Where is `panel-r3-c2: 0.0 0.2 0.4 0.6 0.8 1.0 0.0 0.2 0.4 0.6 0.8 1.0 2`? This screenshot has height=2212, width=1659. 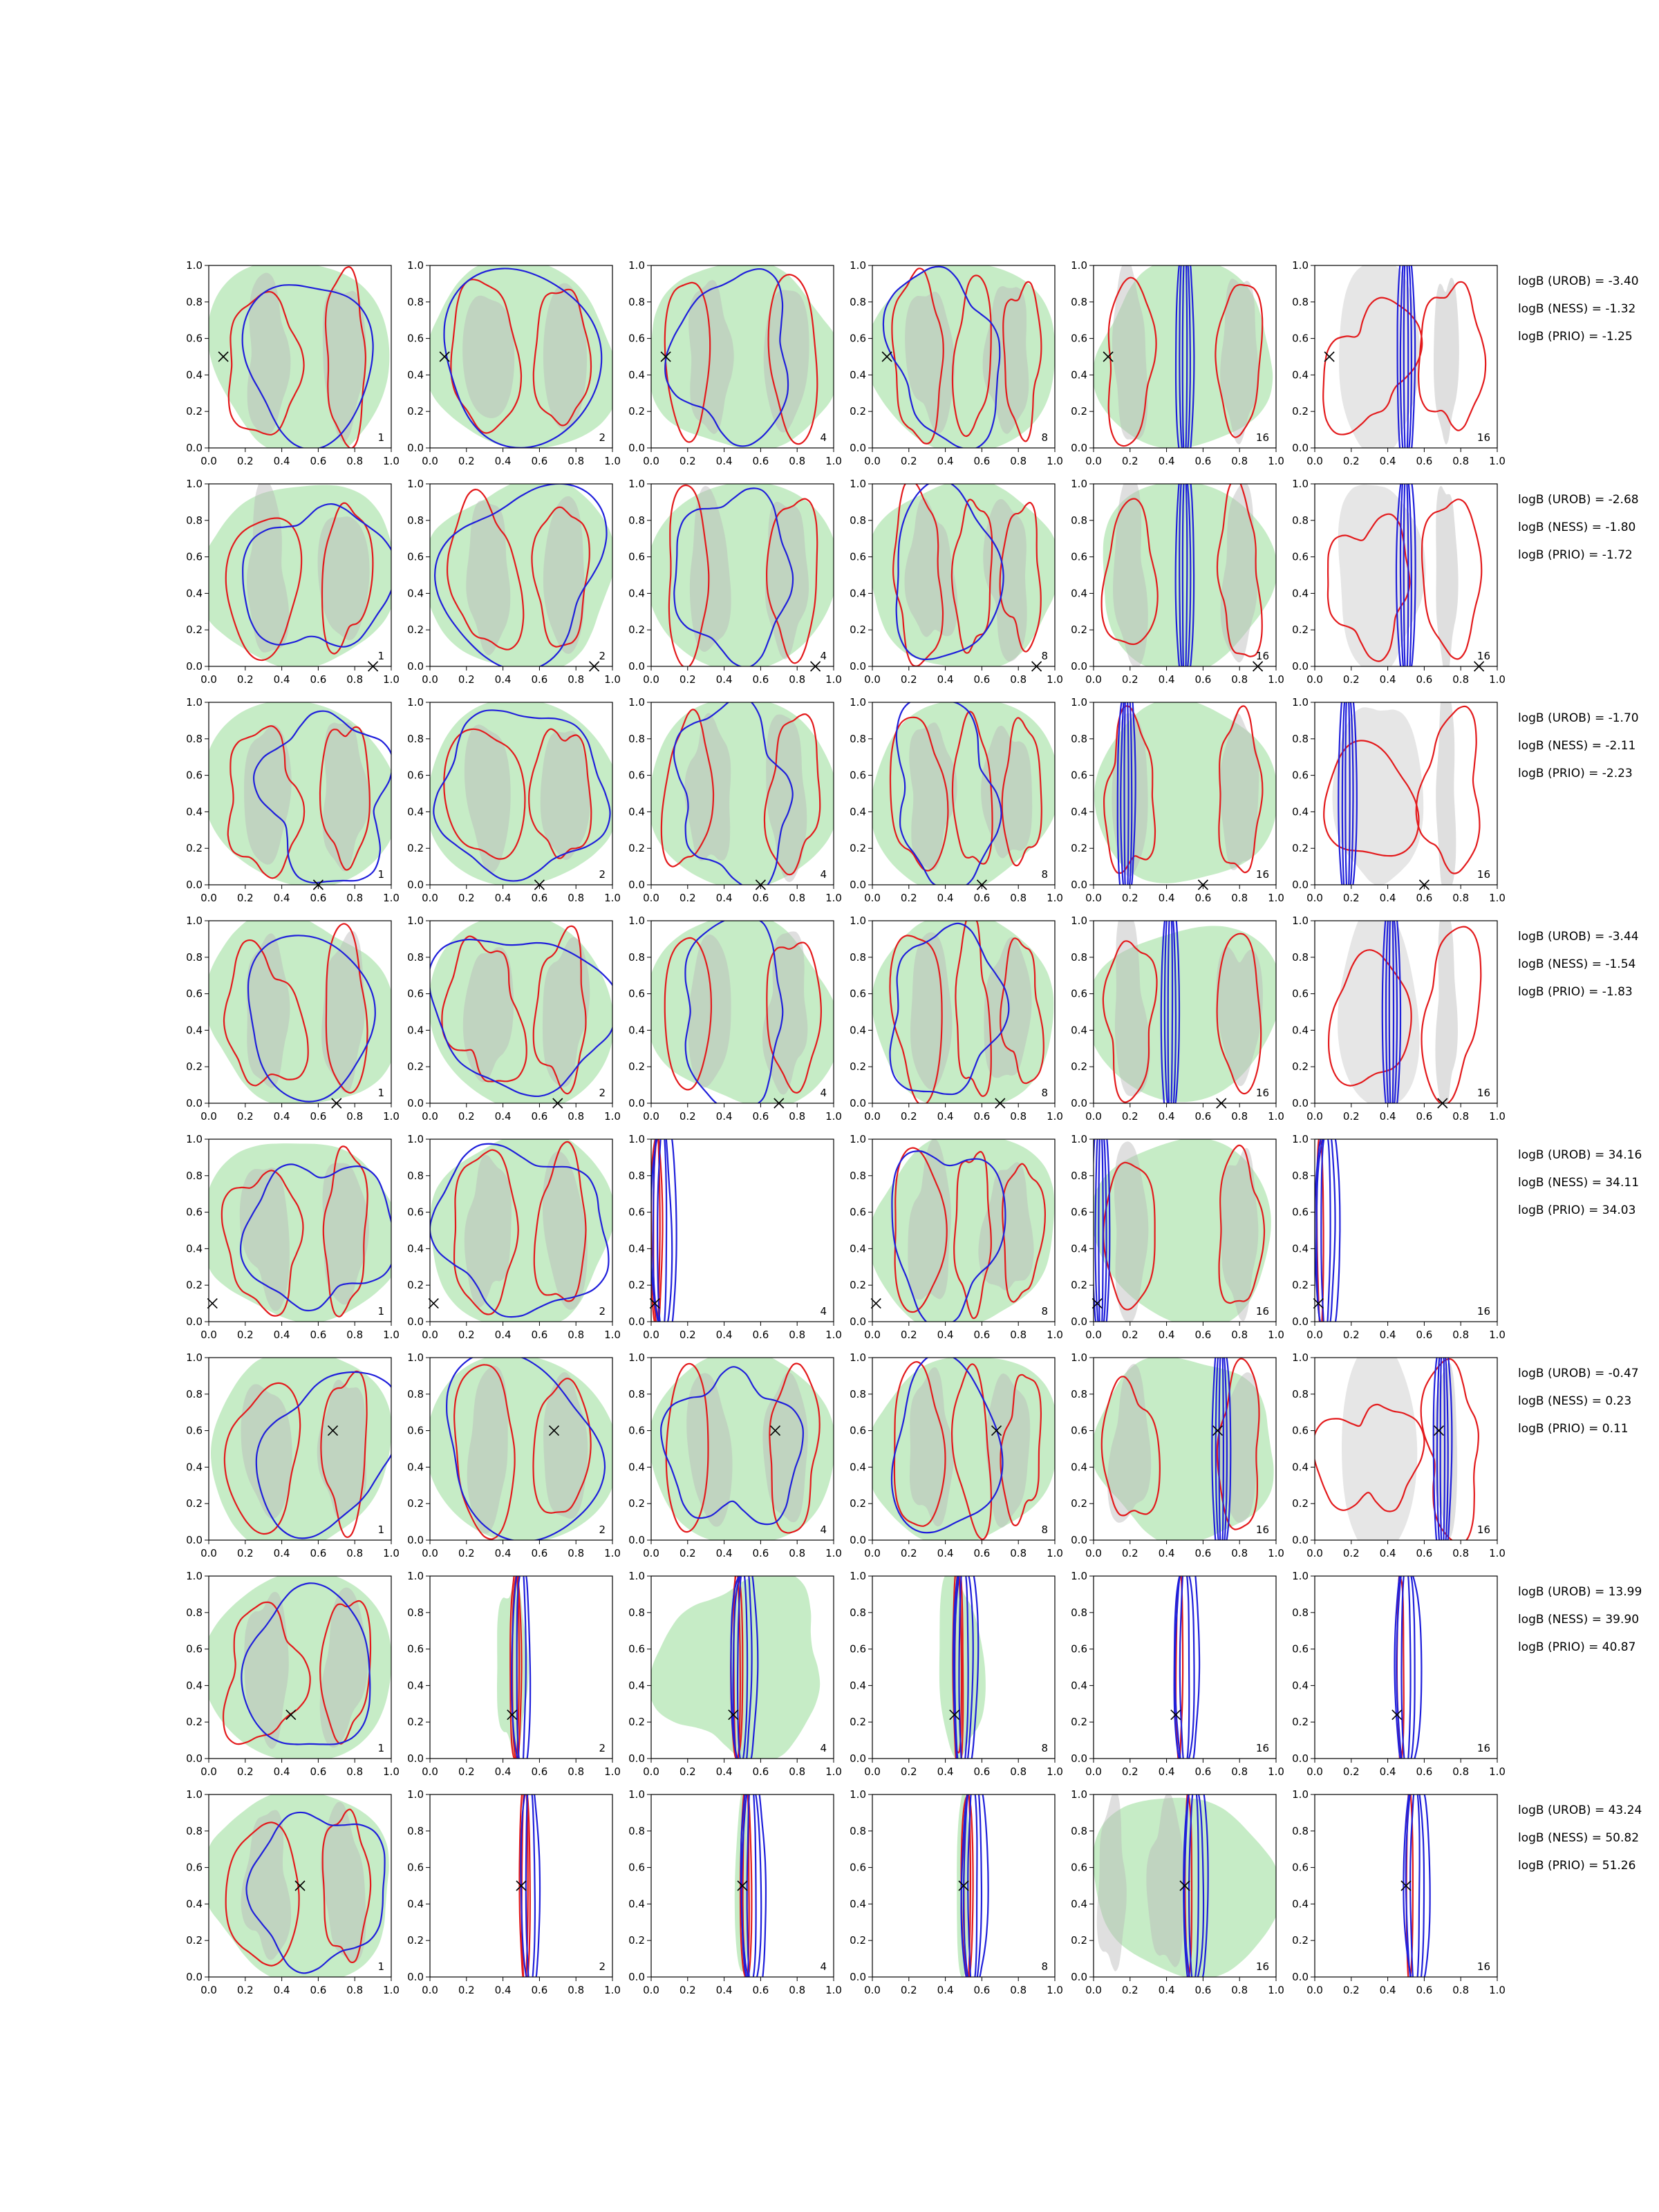 panel-r3-c2: 0.0 0.2 0.4 0.6 0.8 1.0 0.0 0.2 0.4 0.6 0.8 1.0 2 is located at coordinates (514, 800).